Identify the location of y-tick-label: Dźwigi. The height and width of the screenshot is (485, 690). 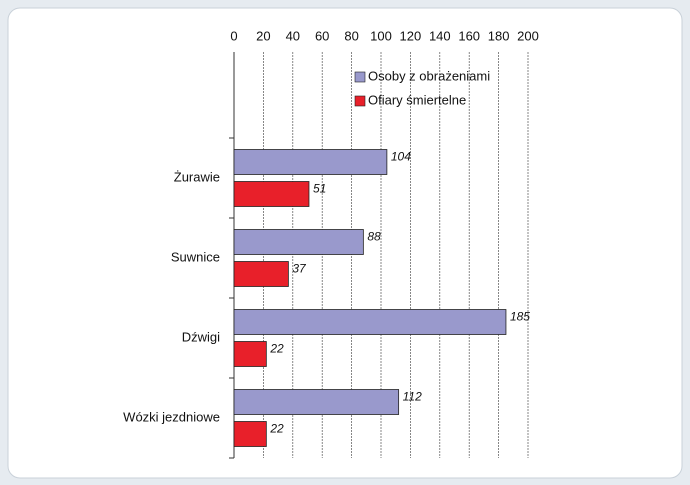
(201, 336).